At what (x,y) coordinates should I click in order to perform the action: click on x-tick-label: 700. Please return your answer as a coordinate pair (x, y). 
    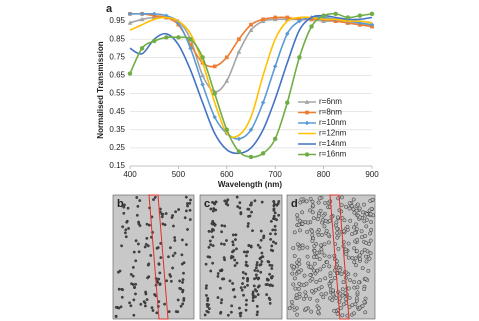
    Looking at the image, I should click on (276, 174).